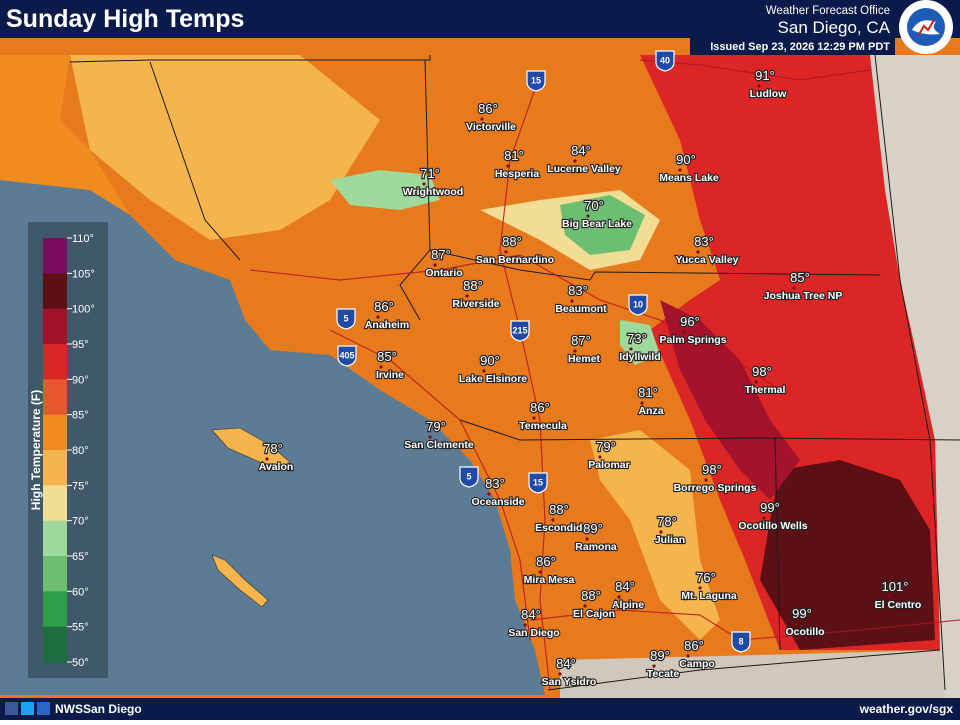 The width and height of the screenshot is (960, 725). I want to click on legend-tick-label: 110°, so click(83, 239).